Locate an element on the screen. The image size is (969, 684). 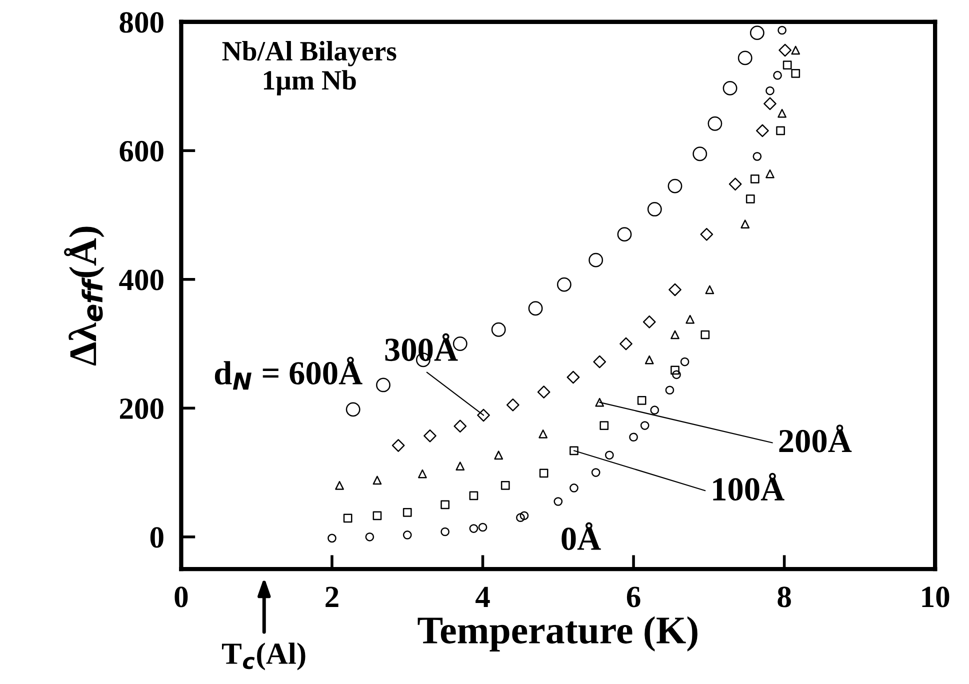
y-tick-label: 600 is located at coordinates (142, 151).